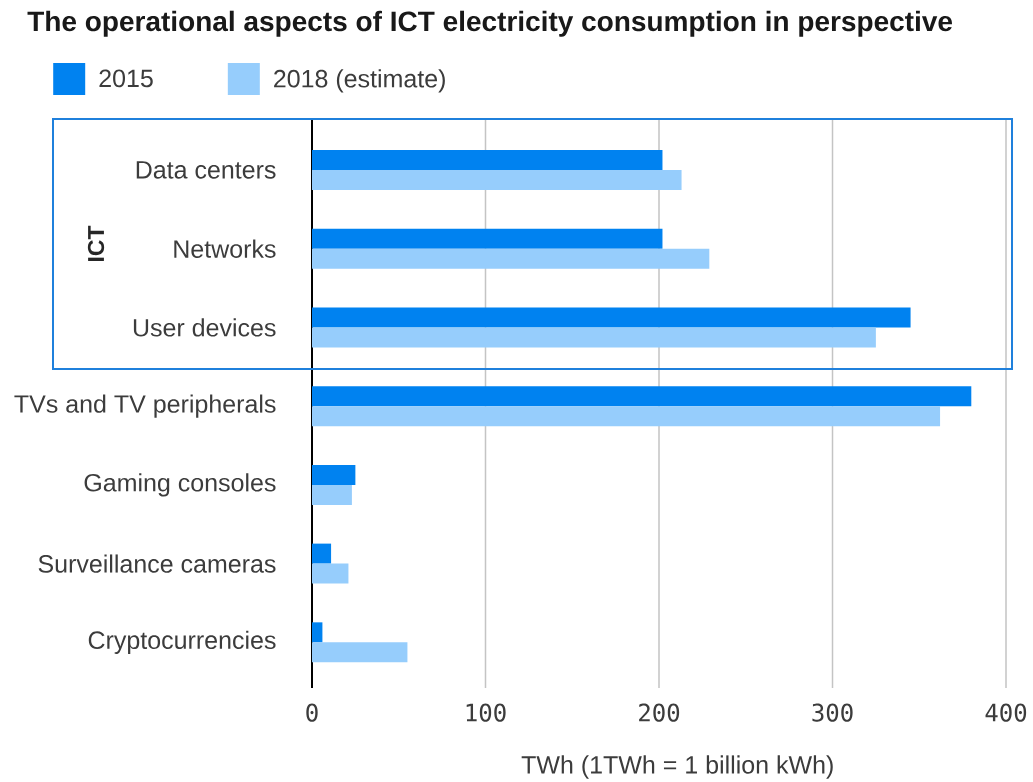  What do you see at coordinates (180, 485) in the screenshot?
I see `y-tick-label: Gaming consoles` at bounding box center [180, 485].